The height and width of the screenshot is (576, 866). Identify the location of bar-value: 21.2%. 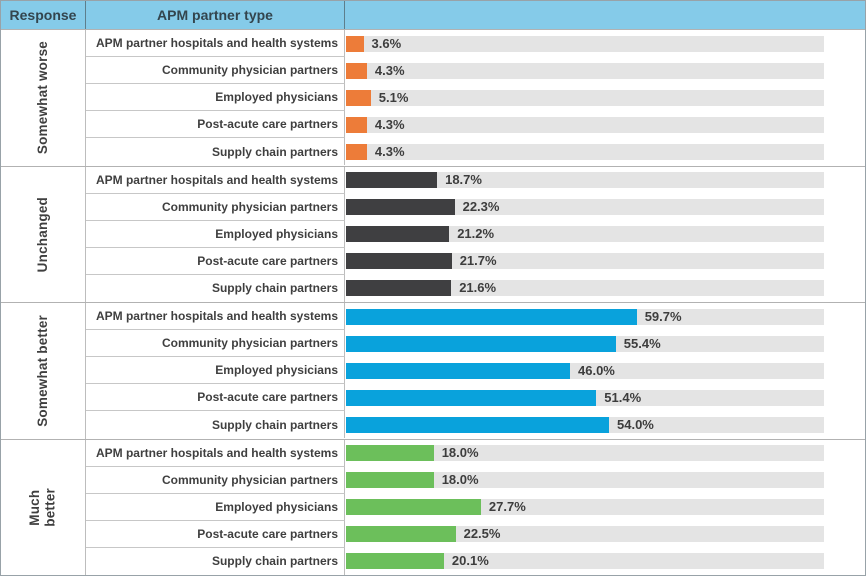
(476, 234).